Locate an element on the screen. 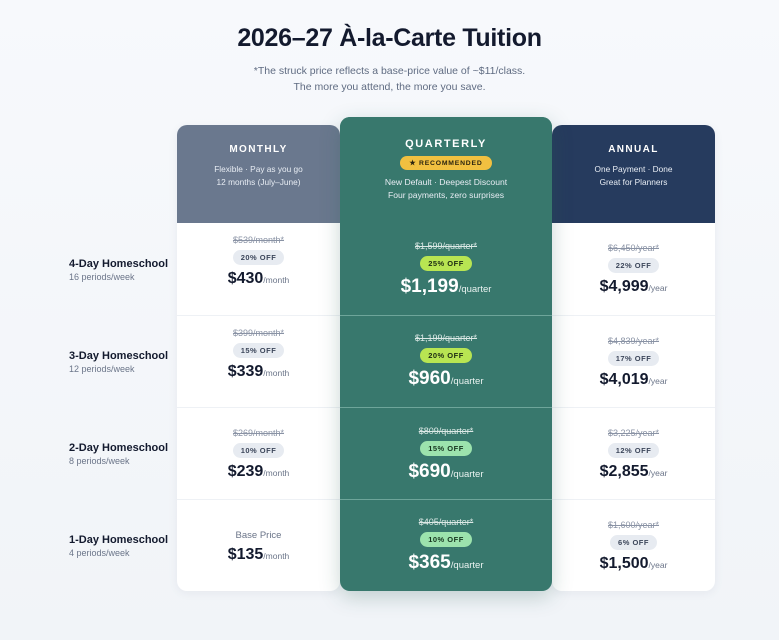  plan-desc-line-1: One Payment · Done is located at coordinates (633, 169).